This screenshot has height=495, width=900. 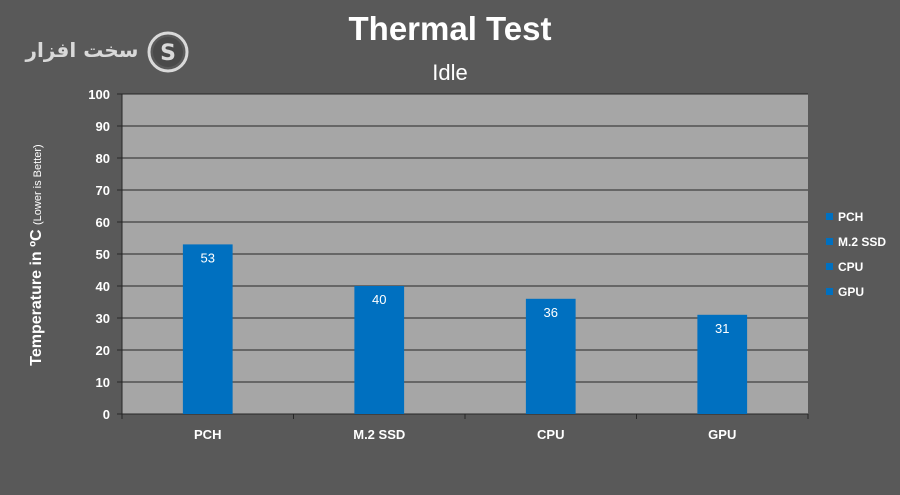 I want to click on y-tick-label: 30, so click(x=103, y=318).